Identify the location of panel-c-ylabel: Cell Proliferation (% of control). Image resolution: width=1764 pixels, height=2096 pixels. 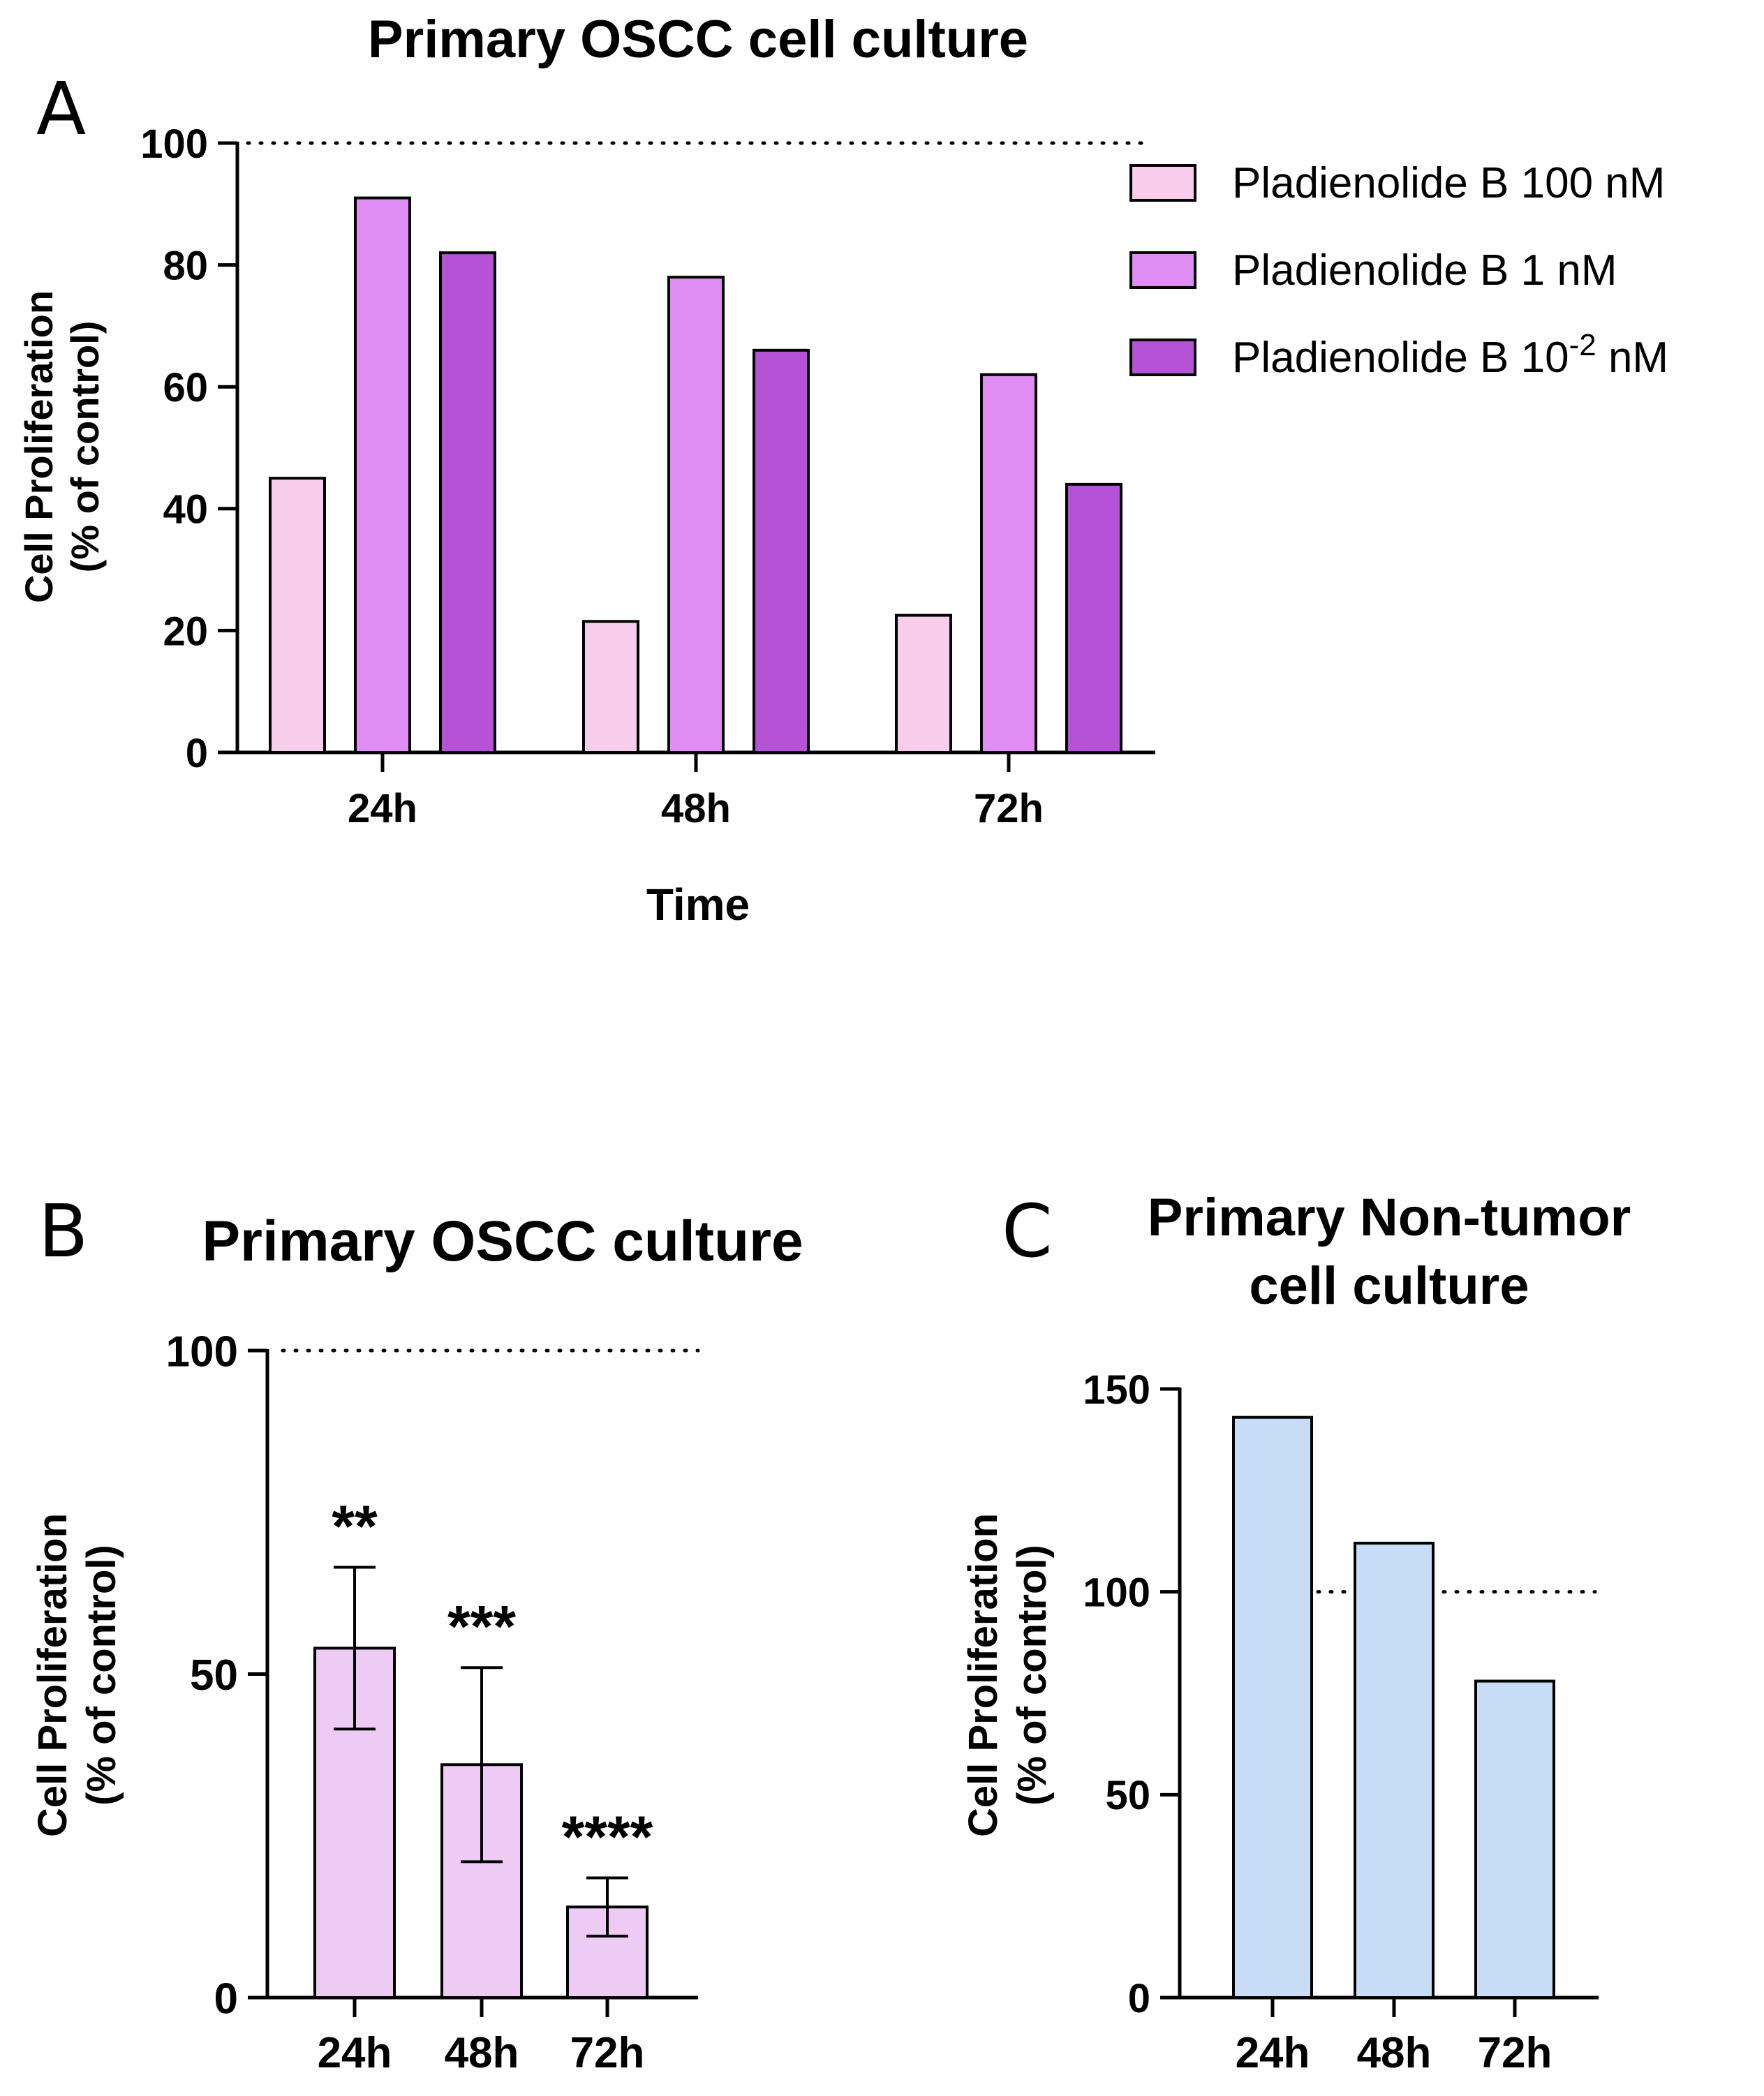
(1008, 1675).